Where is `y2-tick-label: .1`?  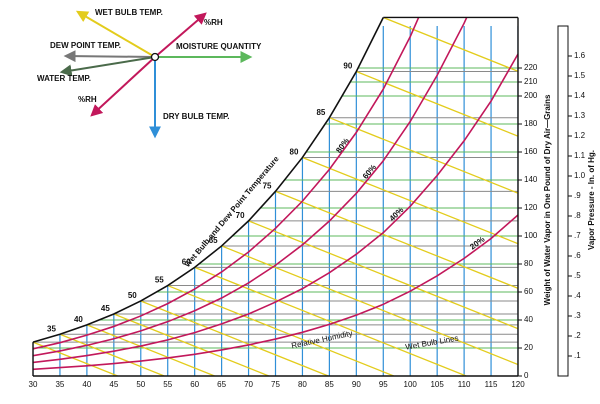 y2-tick-label: .1 is located at coordinates (577, 355).